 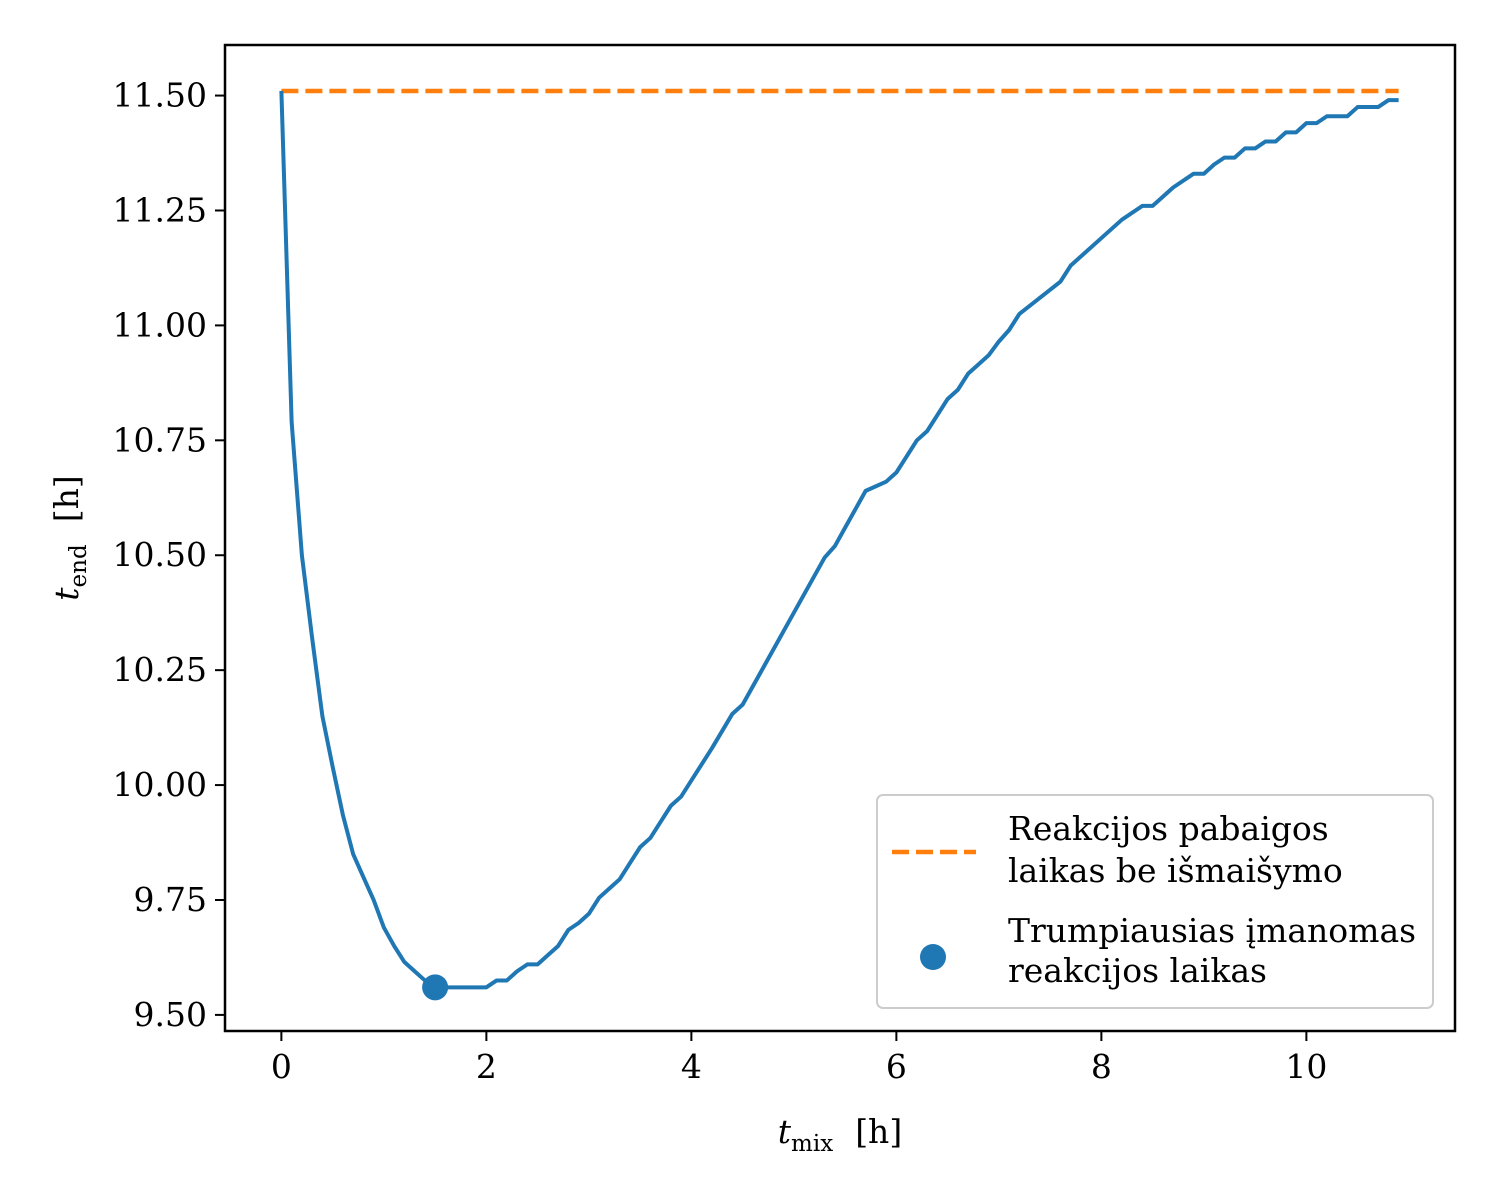 What do you see at coordinates (160, 554) in the screenshot?
I see `y-tick-label: 10.50` at bounding box center [160, 554].